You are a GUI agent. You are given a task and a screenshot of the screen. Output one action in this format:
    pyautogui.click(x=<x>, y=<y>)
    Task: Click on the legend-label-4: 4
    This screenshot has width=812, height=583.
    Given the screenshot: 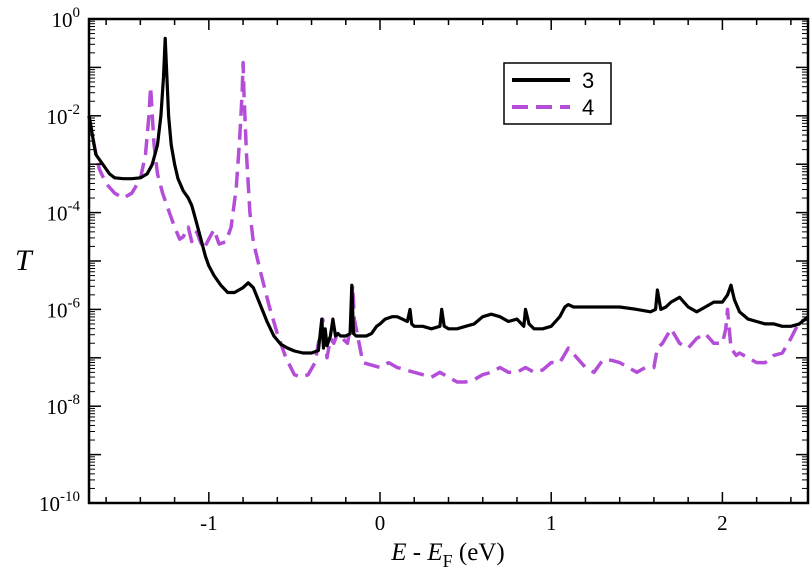 What is the action you would take?
    pyautogui.click(x=588, y=107)
    